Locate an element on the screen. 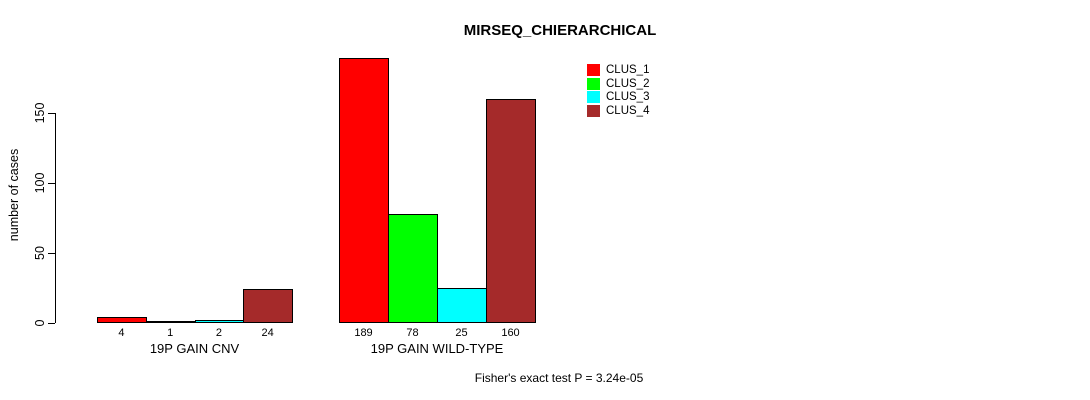 The image size is (1090, 400). bar-value-label: 78 is located at coordinates (412, 333).